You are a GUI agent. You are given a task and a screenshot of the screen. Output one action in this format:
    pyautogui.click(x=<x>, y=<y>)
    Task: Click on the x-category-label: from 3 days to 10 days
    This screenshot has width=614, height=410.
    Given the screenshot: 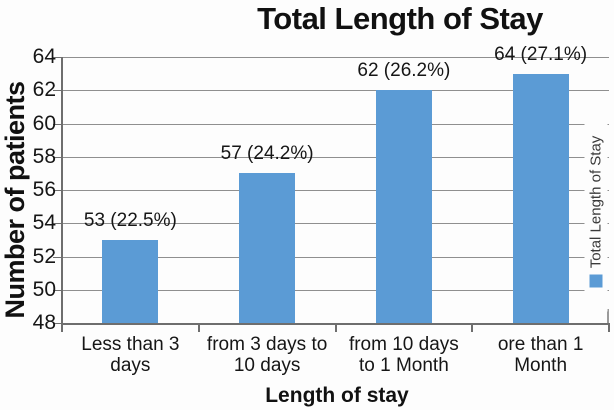 What is the action you would take?
    pyautogui.click(x=267, y=355)
    